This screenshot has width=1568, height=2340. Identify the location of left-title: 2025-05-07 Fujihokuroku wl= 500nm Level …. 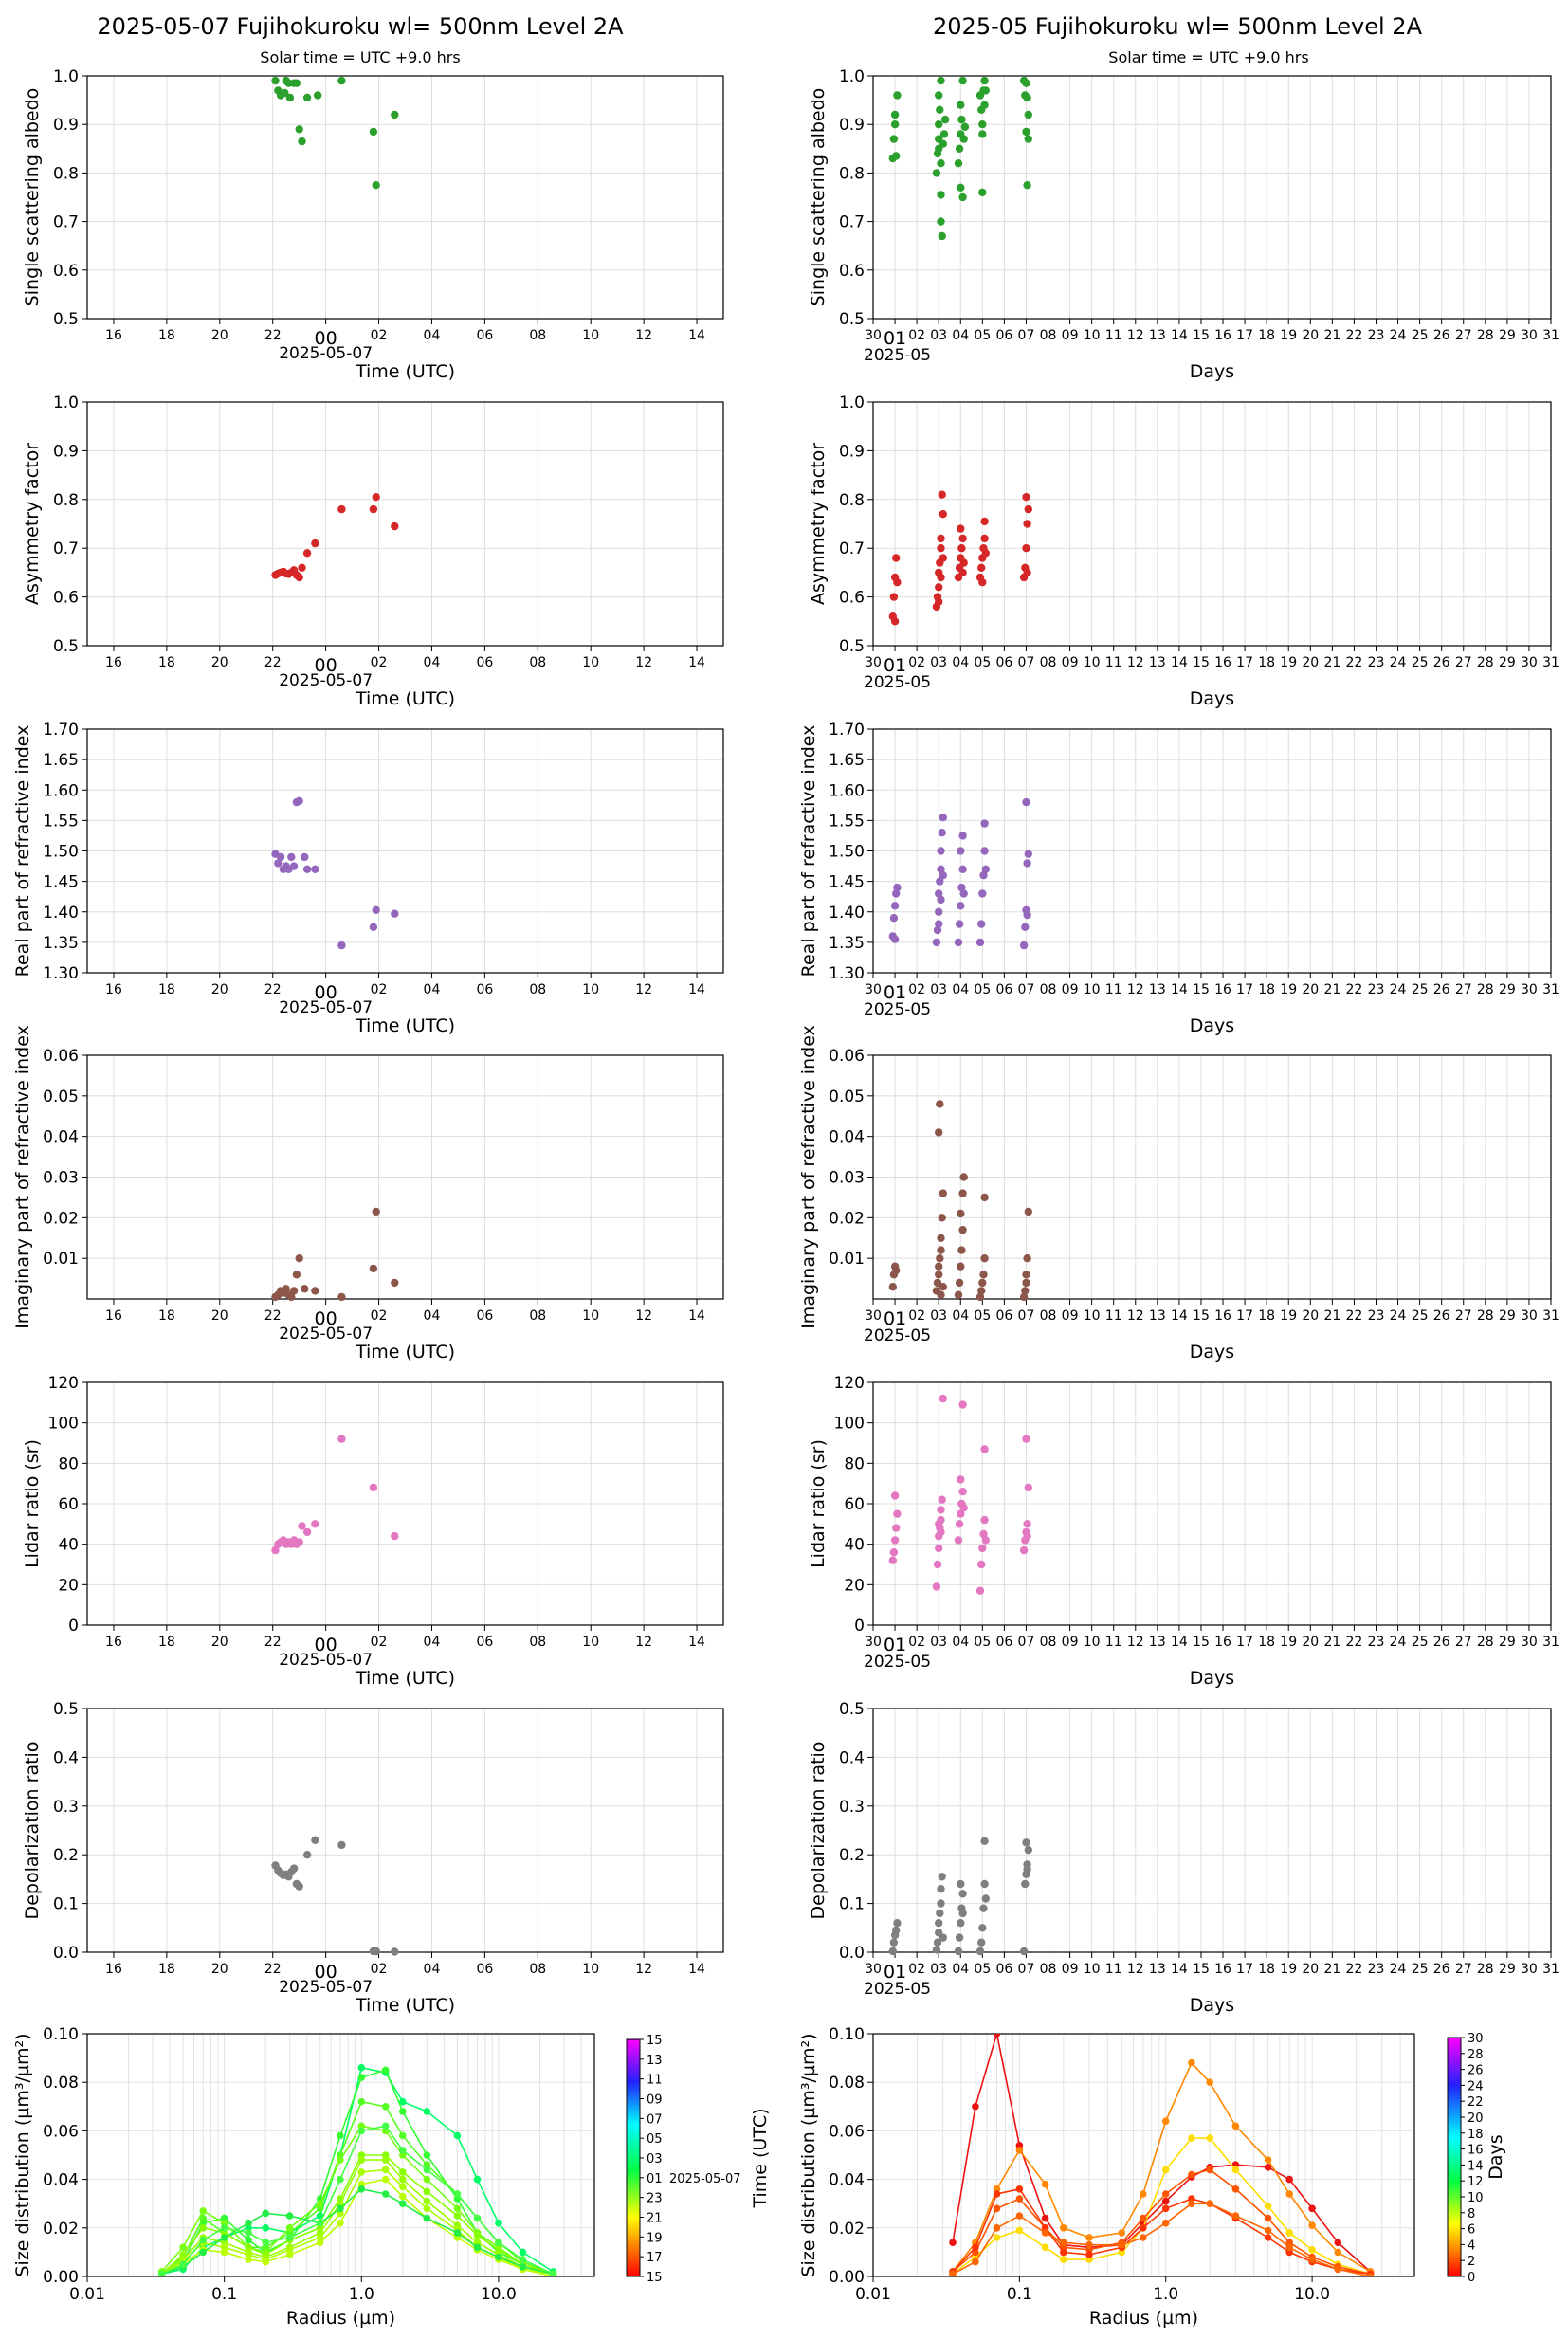
(360, 26).